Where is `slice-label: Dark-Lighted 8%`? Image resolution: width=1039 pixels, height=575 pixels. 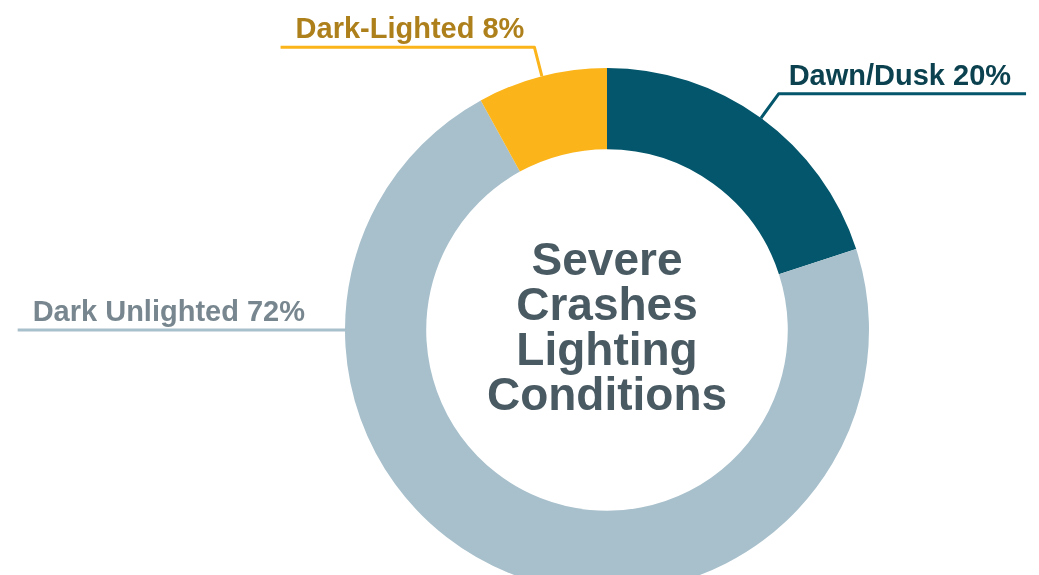 slice-label: Dark-Lighted 8% is located at coordinates (410, 28).